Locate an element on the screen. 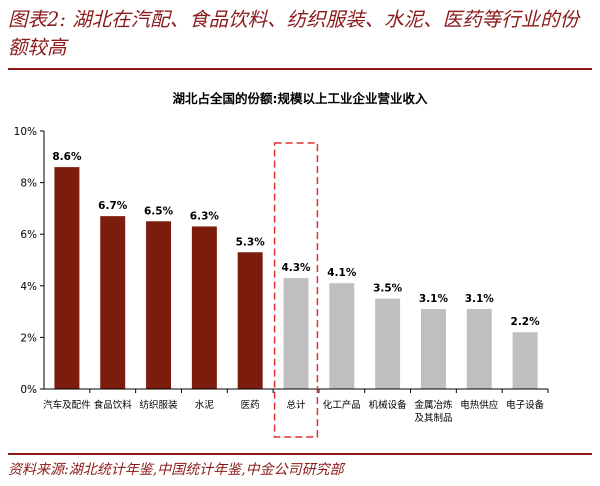 This screenshot has width=600, height=486. x-tick-label: 纺织服装 is located at coordinates (159, 405).